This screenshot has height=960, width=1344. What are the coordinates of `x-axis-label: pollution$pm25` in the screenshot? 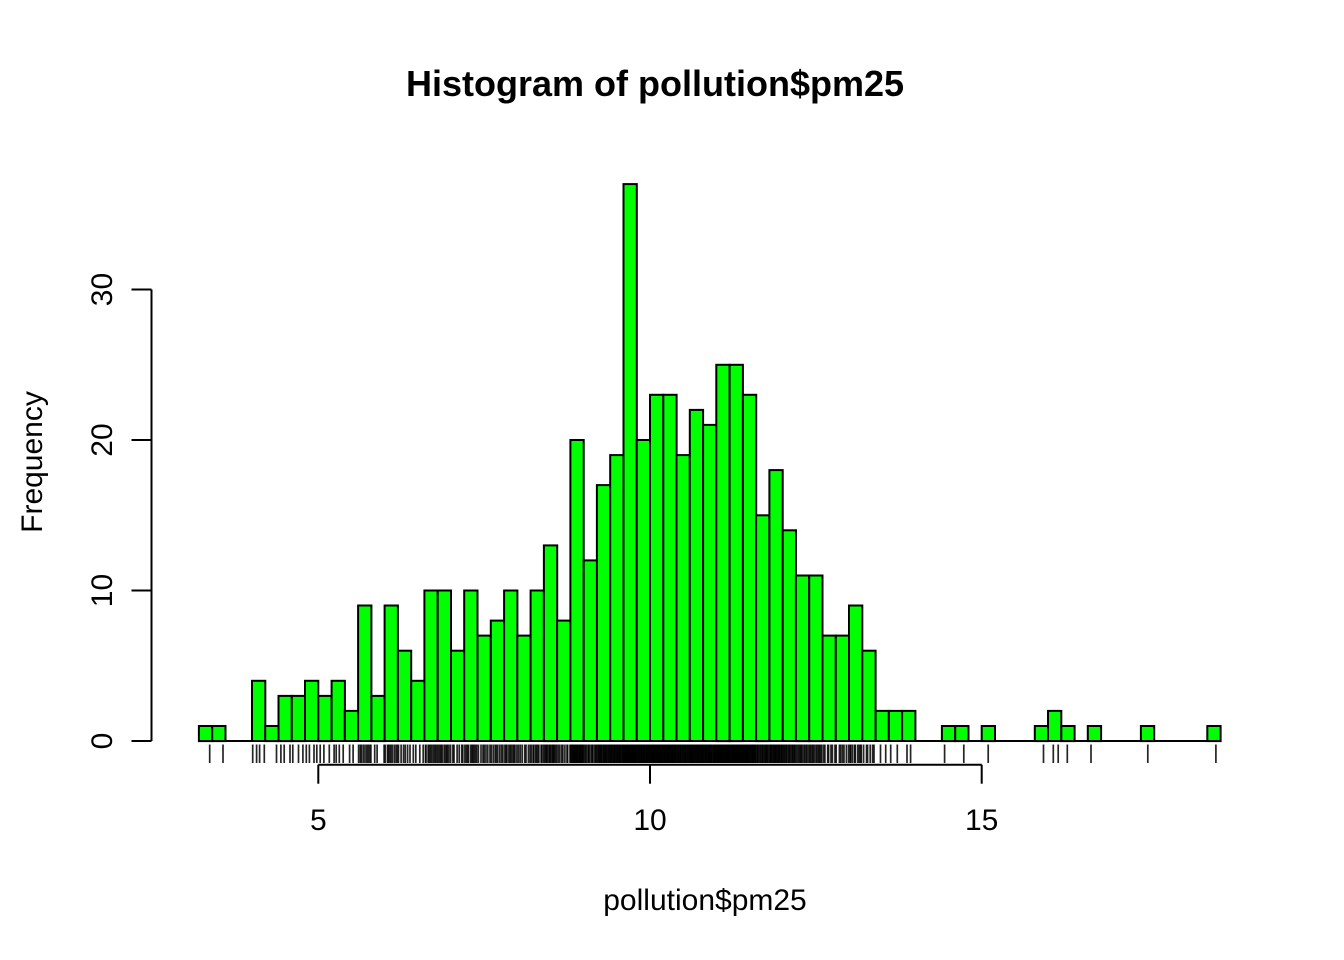 It's located at (704, 900).